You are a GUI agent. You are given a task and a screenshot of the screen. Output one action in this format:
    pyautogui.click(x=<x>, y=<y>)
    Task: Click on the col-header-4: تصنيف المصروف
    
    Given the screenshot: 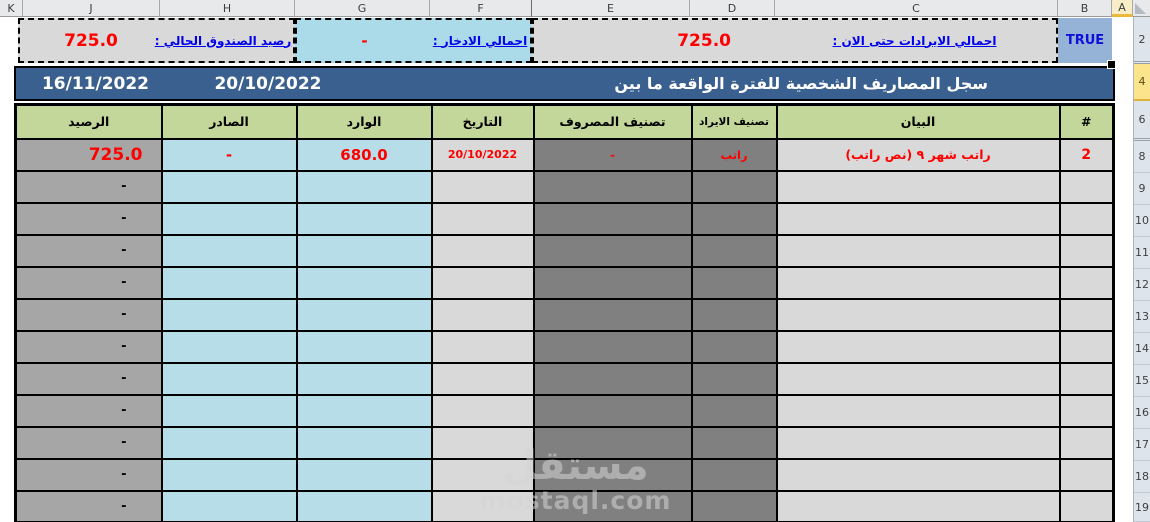 What is the action you would take?
    pyautogui.click(x=612, y=121)
    